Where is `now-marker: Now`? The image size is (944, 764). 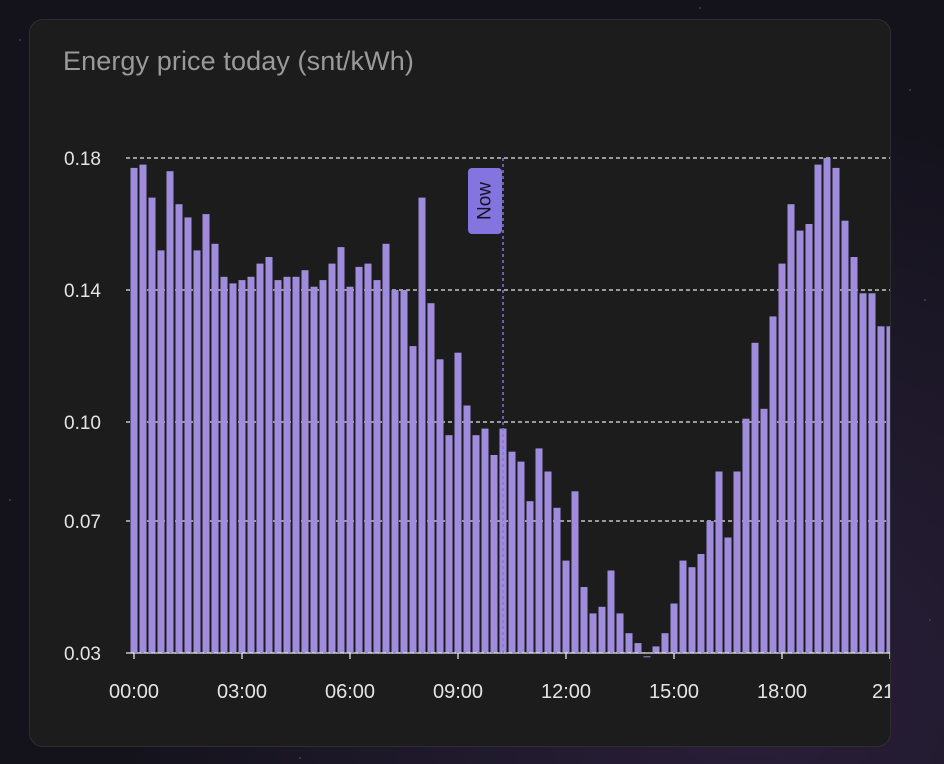 now-marker: Now is located at coordinates (486, 405).